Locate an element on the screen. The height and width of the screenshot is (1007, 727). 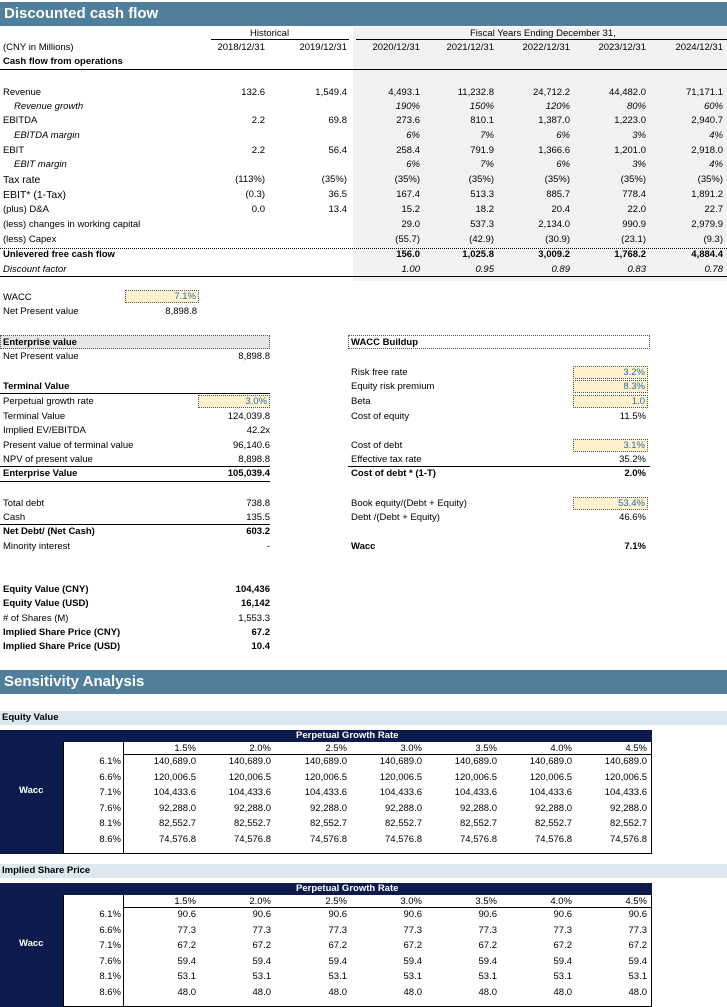
dcf-title: Discounted cash flow is located at coordinates (81, 13).